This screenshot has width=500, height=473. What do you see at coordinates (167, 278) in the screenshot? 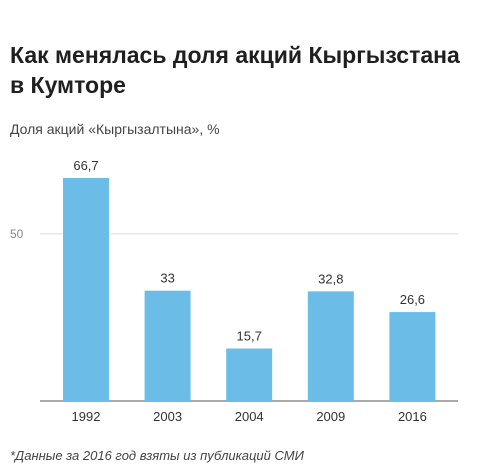
I see `data-label: 33` at bounding box center [167, 278].